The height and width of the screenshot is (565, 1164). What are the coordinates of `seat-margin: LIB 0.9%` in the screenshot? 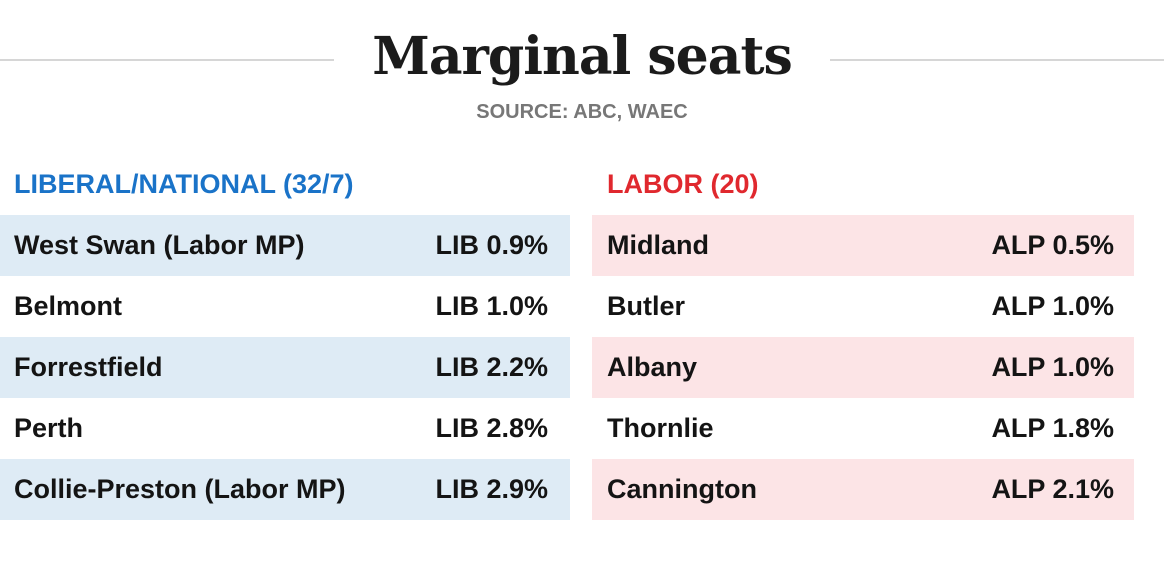 It's located at (491, 245).